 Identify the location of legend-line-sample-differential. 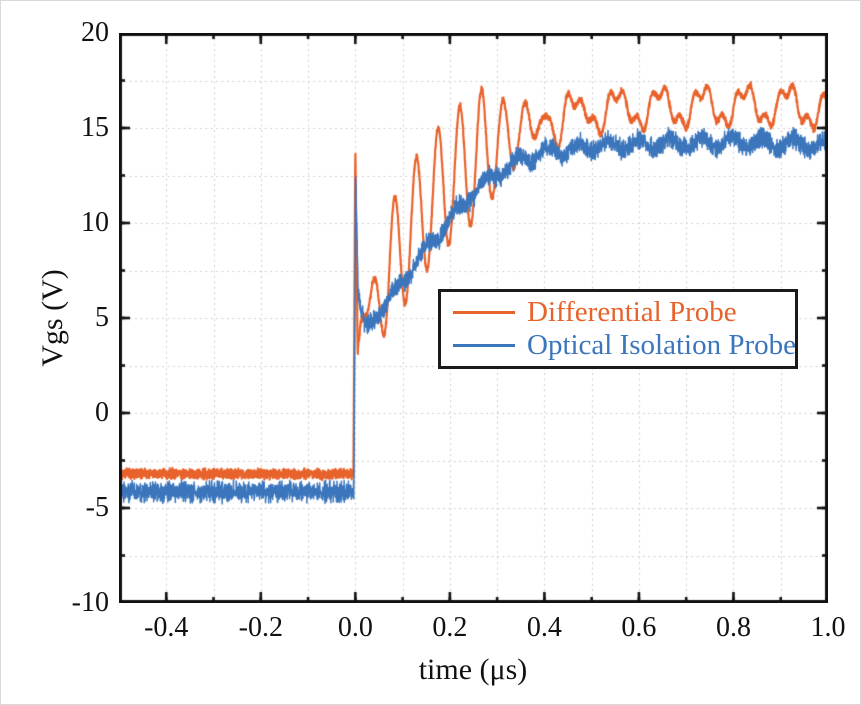
(484, 312).